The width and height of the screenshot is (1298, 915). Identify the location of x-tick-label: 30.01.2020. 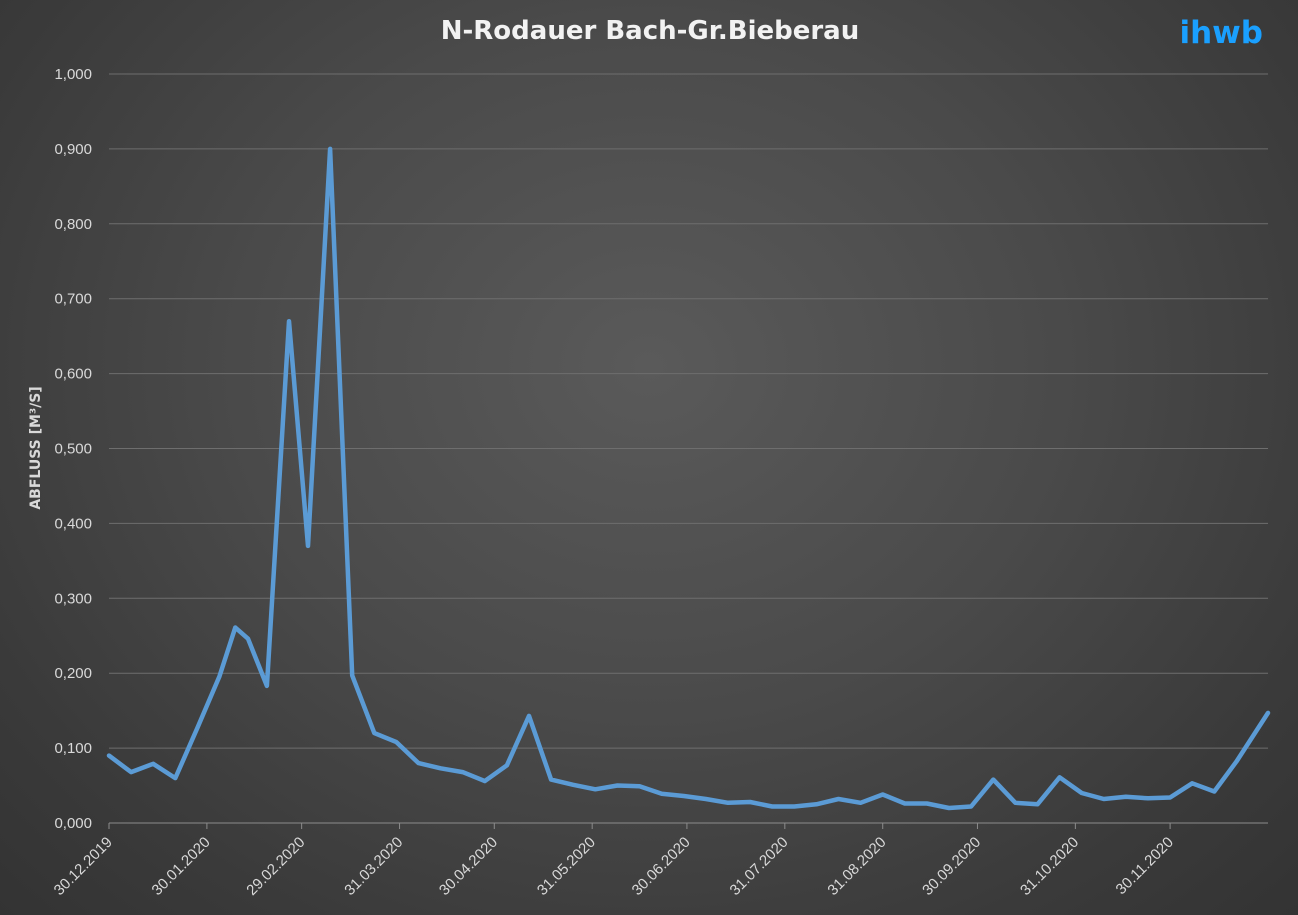
(181, 866).